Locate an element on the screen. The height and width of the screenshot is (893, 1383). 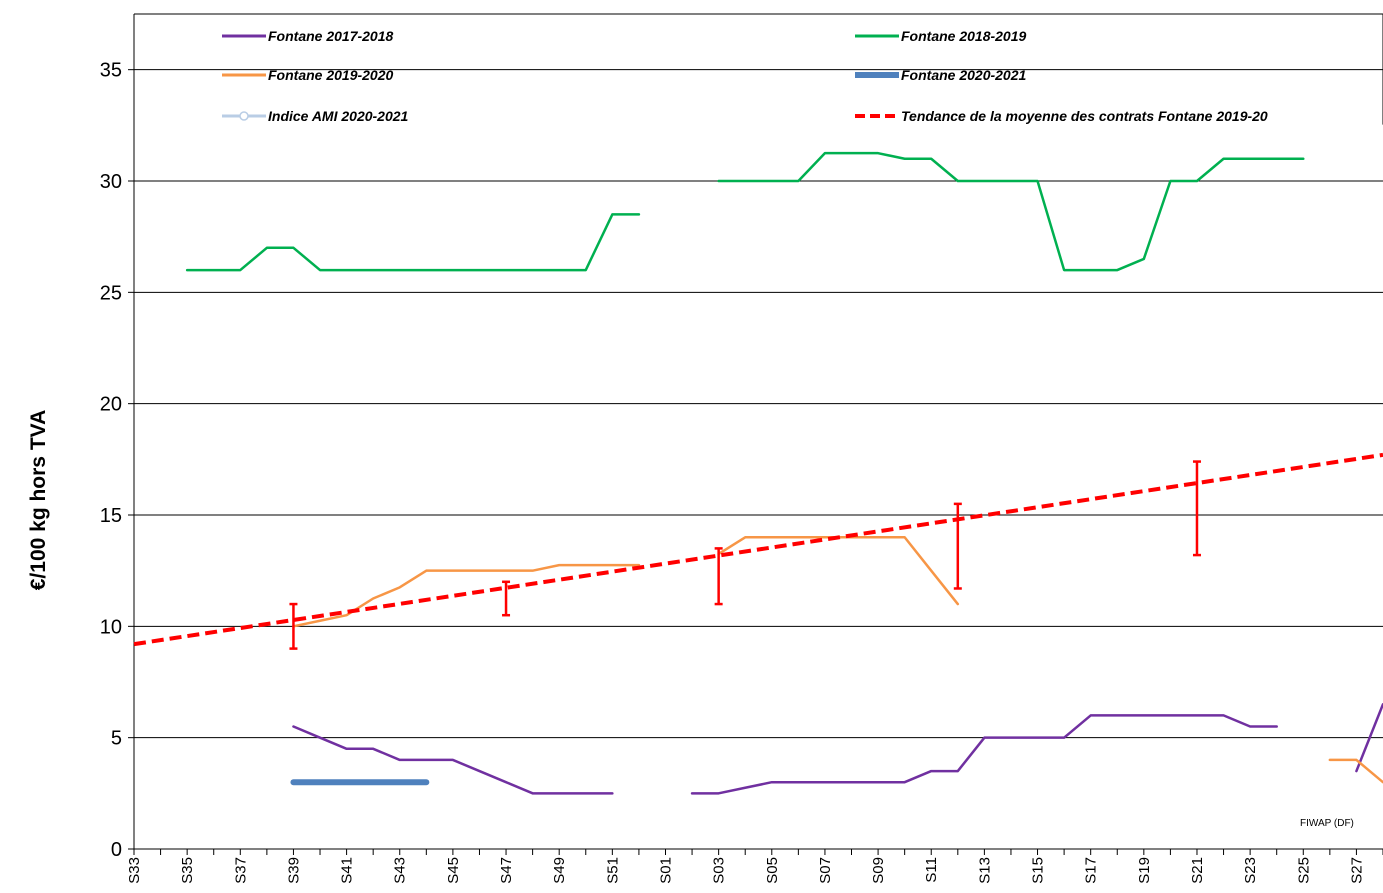
y-tick-label: 35 is located at coordinates (111, 71).